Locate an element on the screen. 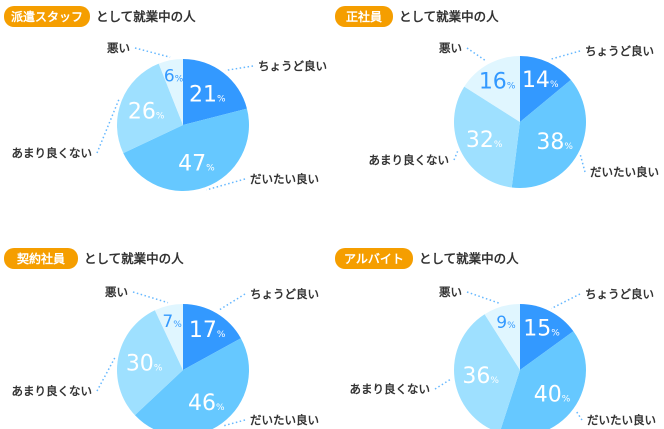 This screenshot has width=664, height=429. group-badge-label: アルバイト is located at coordinates (374, 259).